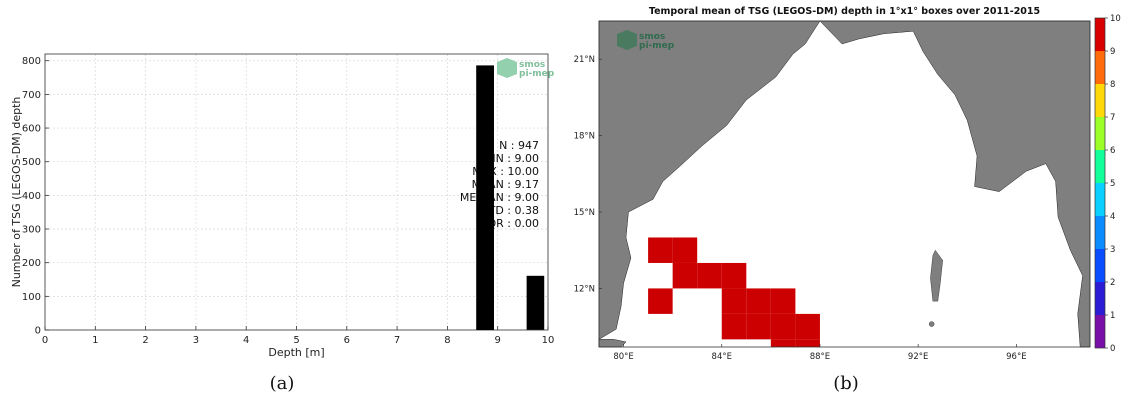 Image resolution: width=1128 pixels, height=405 pixels. I want to click on map-x-tick-label: 84°E, so click(722, 357).